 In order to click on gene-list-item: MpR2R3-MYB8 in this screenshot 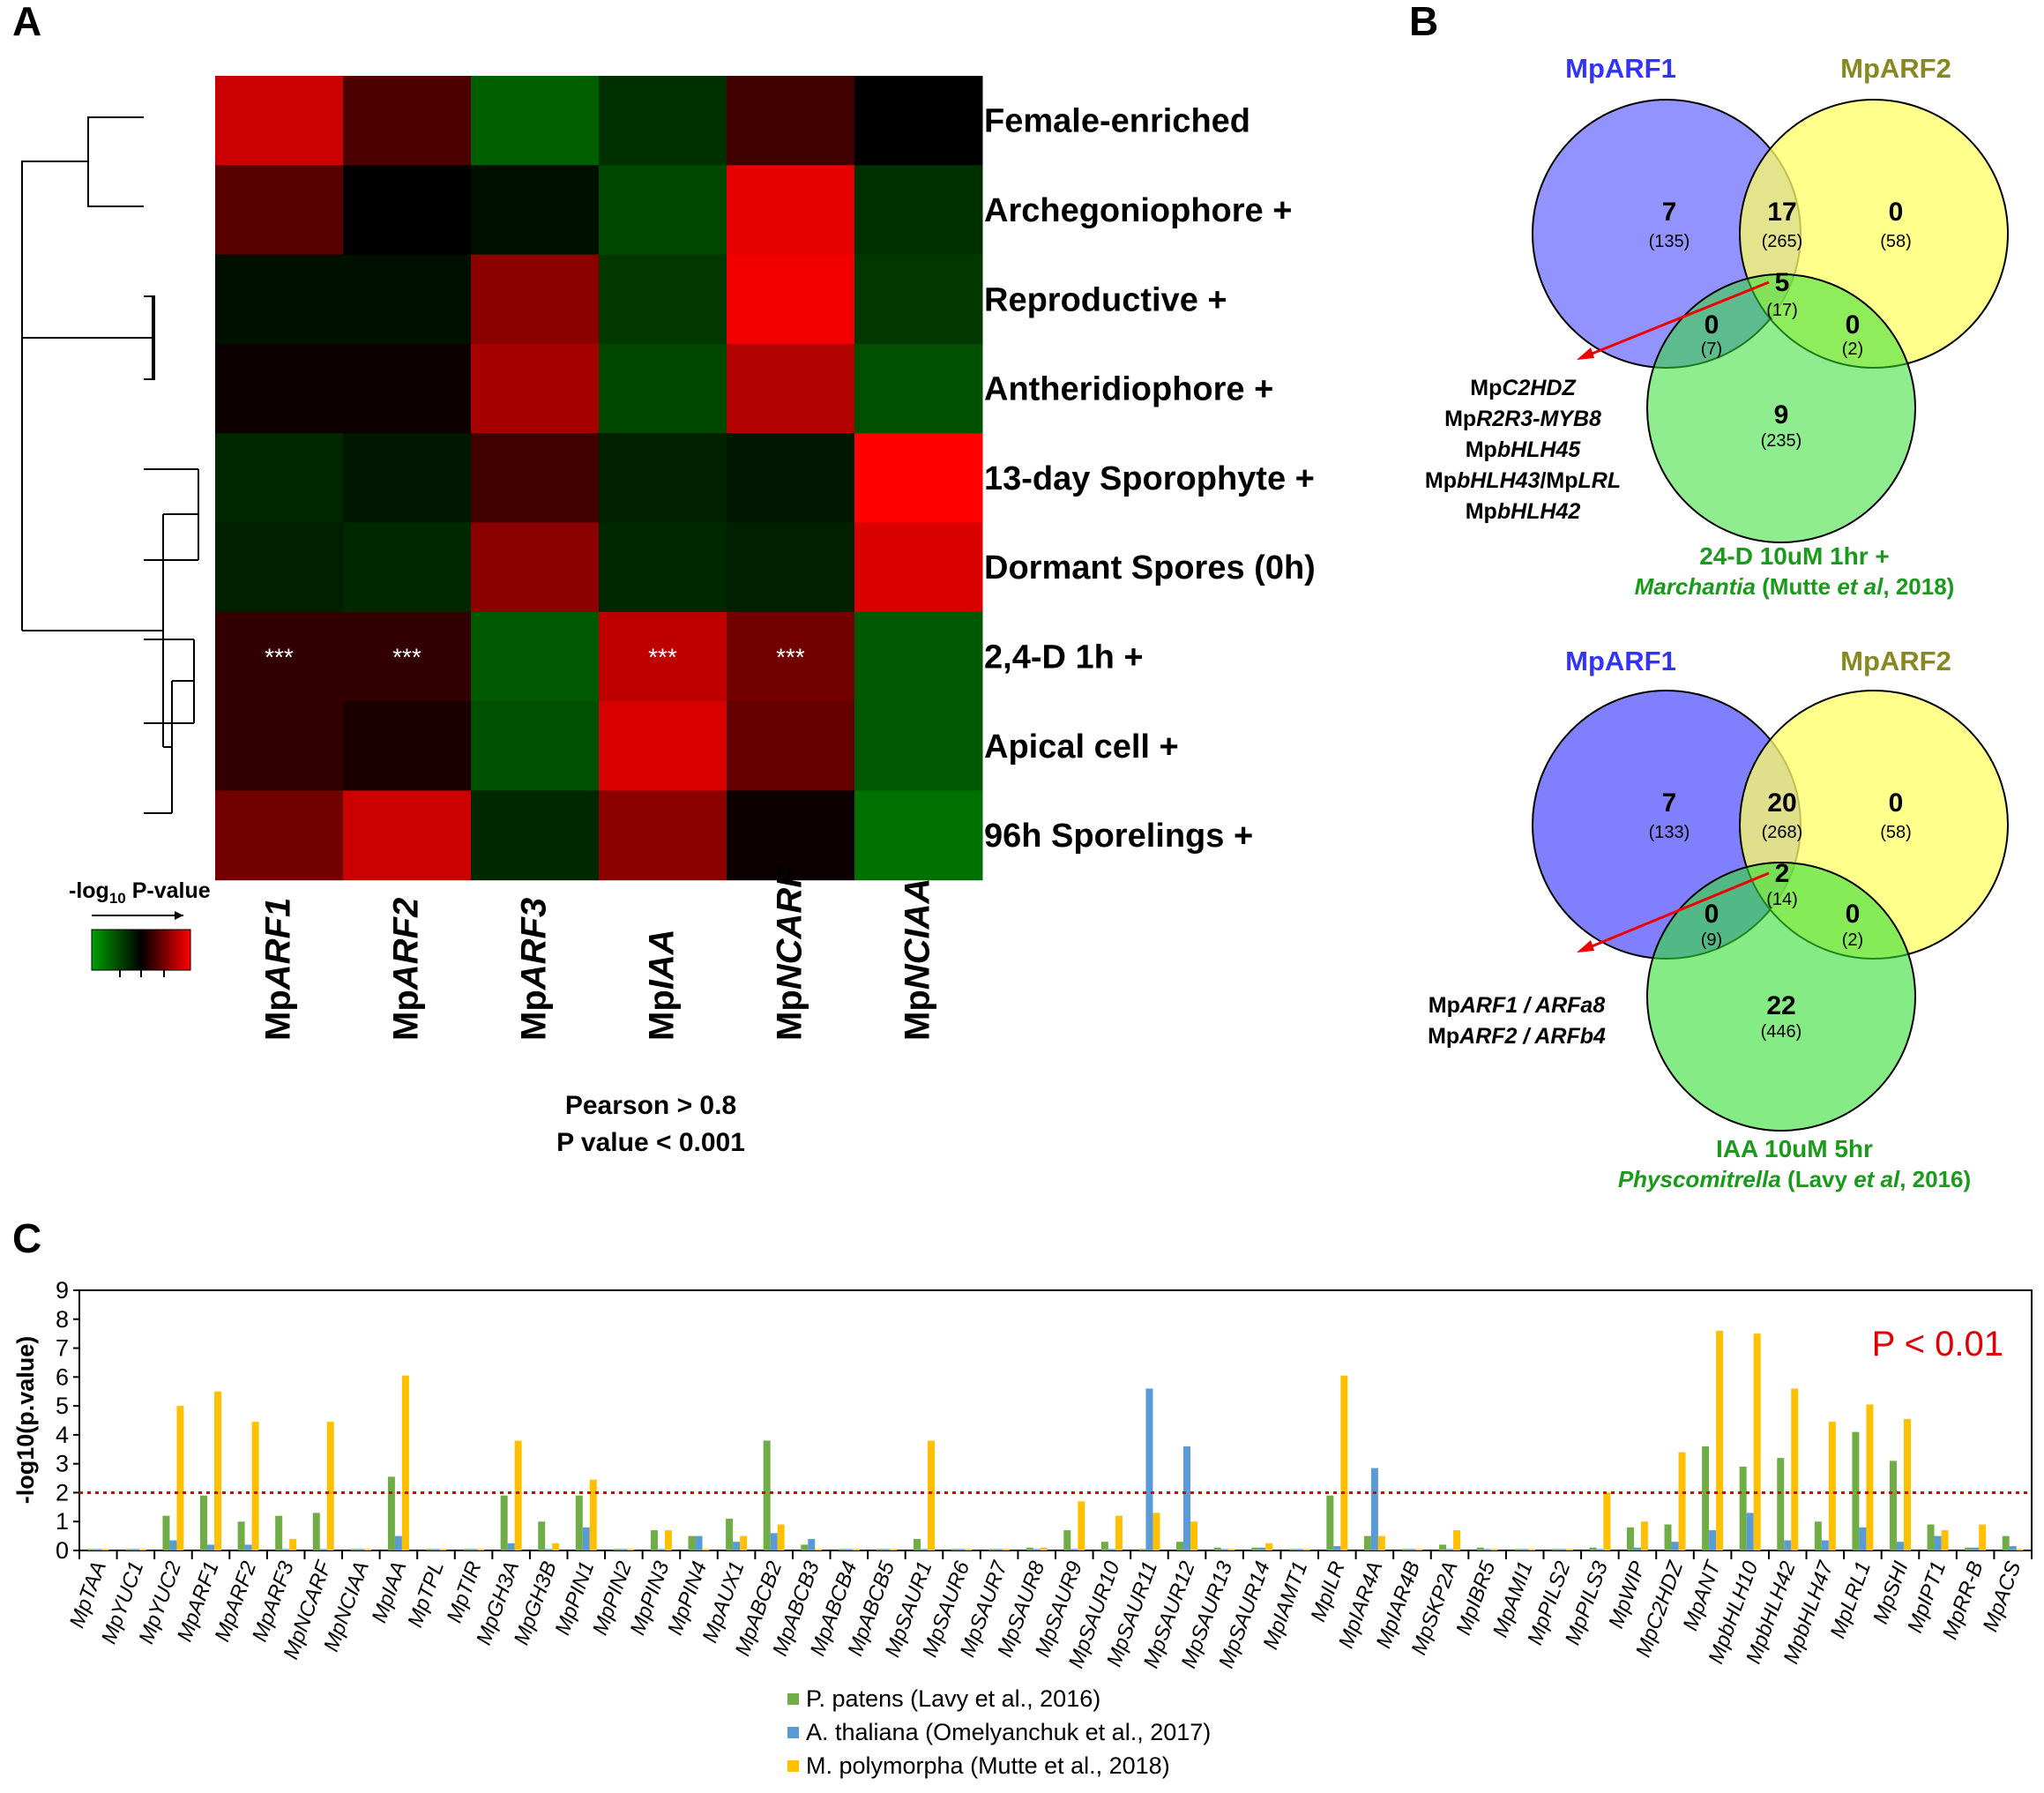, I will do `click(1522, 419)`.